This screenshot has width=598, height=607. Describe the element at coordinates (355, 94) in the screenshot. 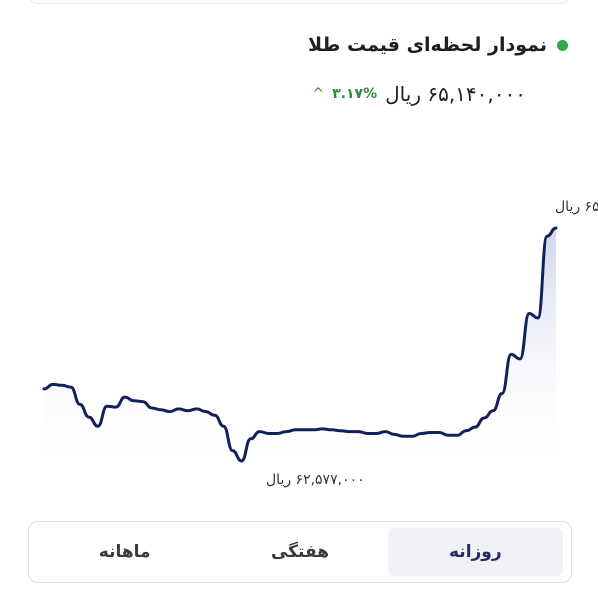

I see `price-change: ۳.۱۷%` at that location.